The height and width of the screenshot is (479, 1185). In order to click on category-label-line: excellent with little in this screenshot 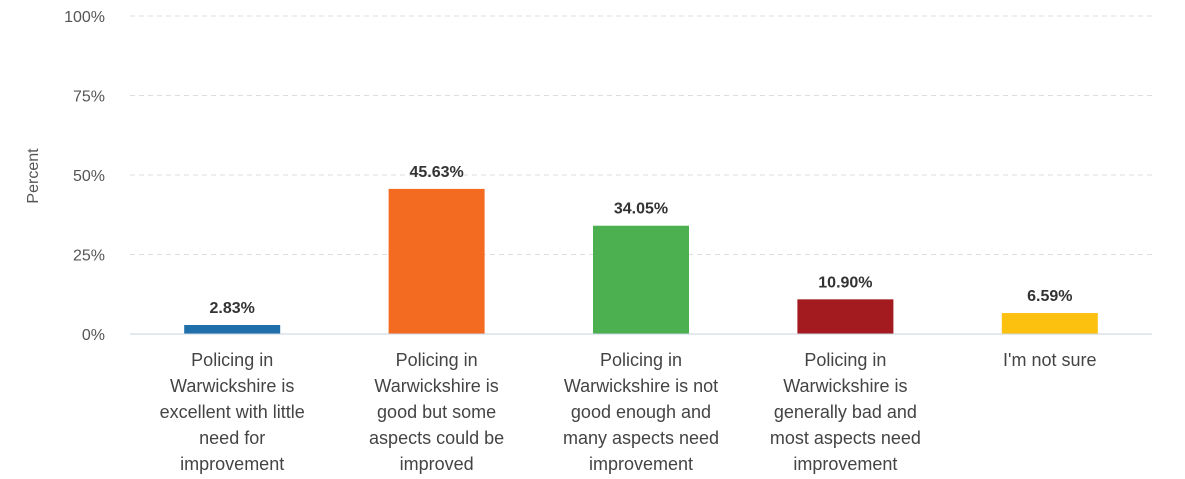, I will do `click(232, 412)`.